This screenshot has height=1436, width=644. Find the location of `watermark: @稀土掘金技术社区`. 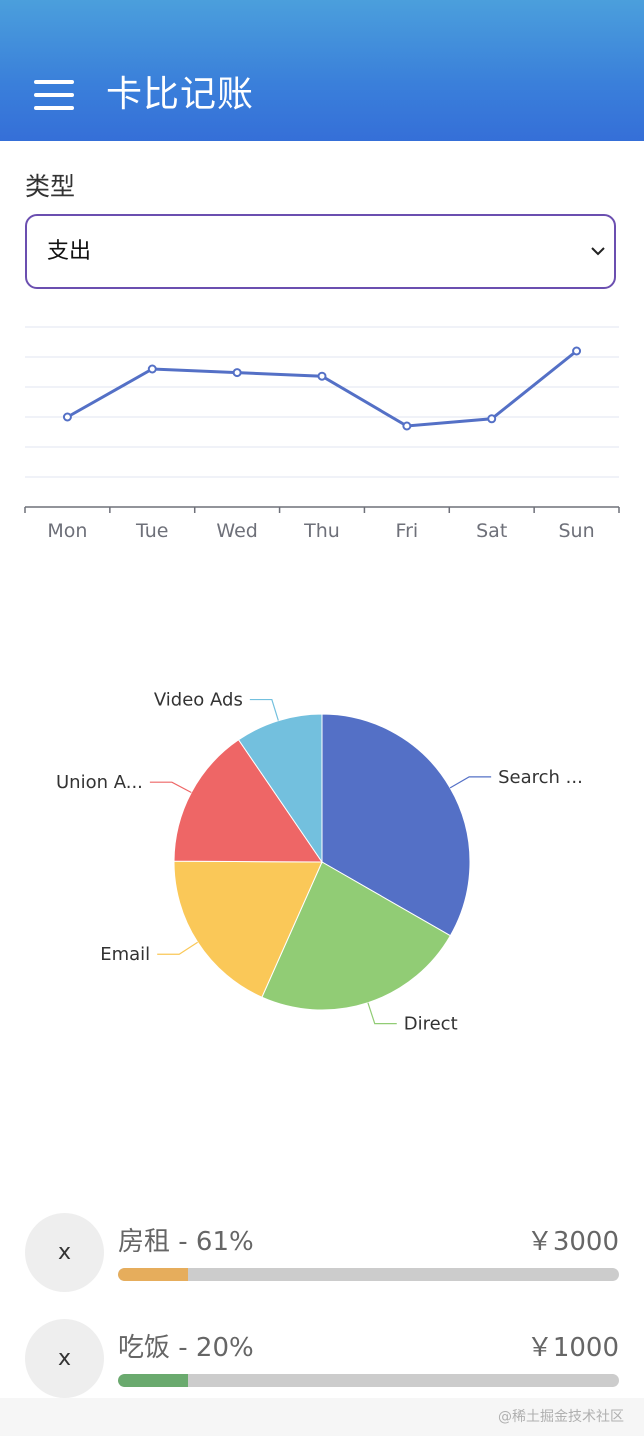

watermark: @稀土掘金技术社区 is located at coordinates (561, 1417).